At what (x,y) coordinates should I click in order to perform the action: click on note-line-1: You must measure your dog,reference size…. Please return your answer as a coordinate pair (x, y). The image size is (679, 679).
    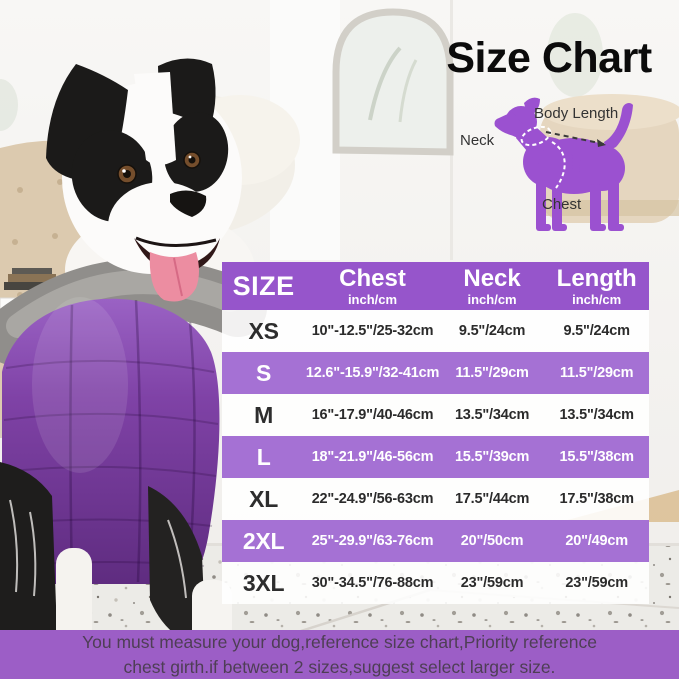
    Looking at the image, I should click on (339, 642).